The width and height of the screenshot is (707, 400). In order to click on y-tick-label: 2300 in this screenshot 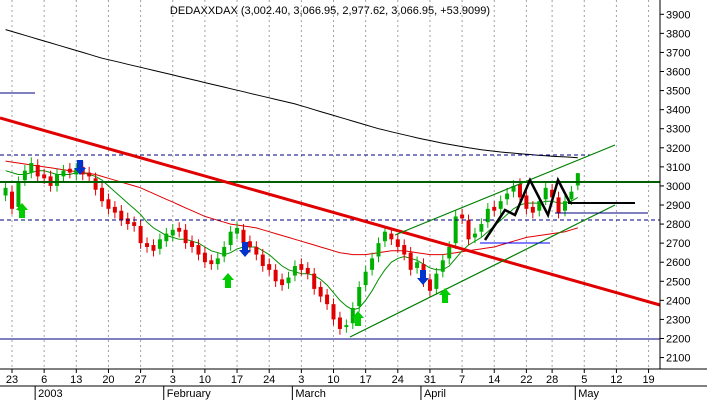, I will do `click(678, 320)`.